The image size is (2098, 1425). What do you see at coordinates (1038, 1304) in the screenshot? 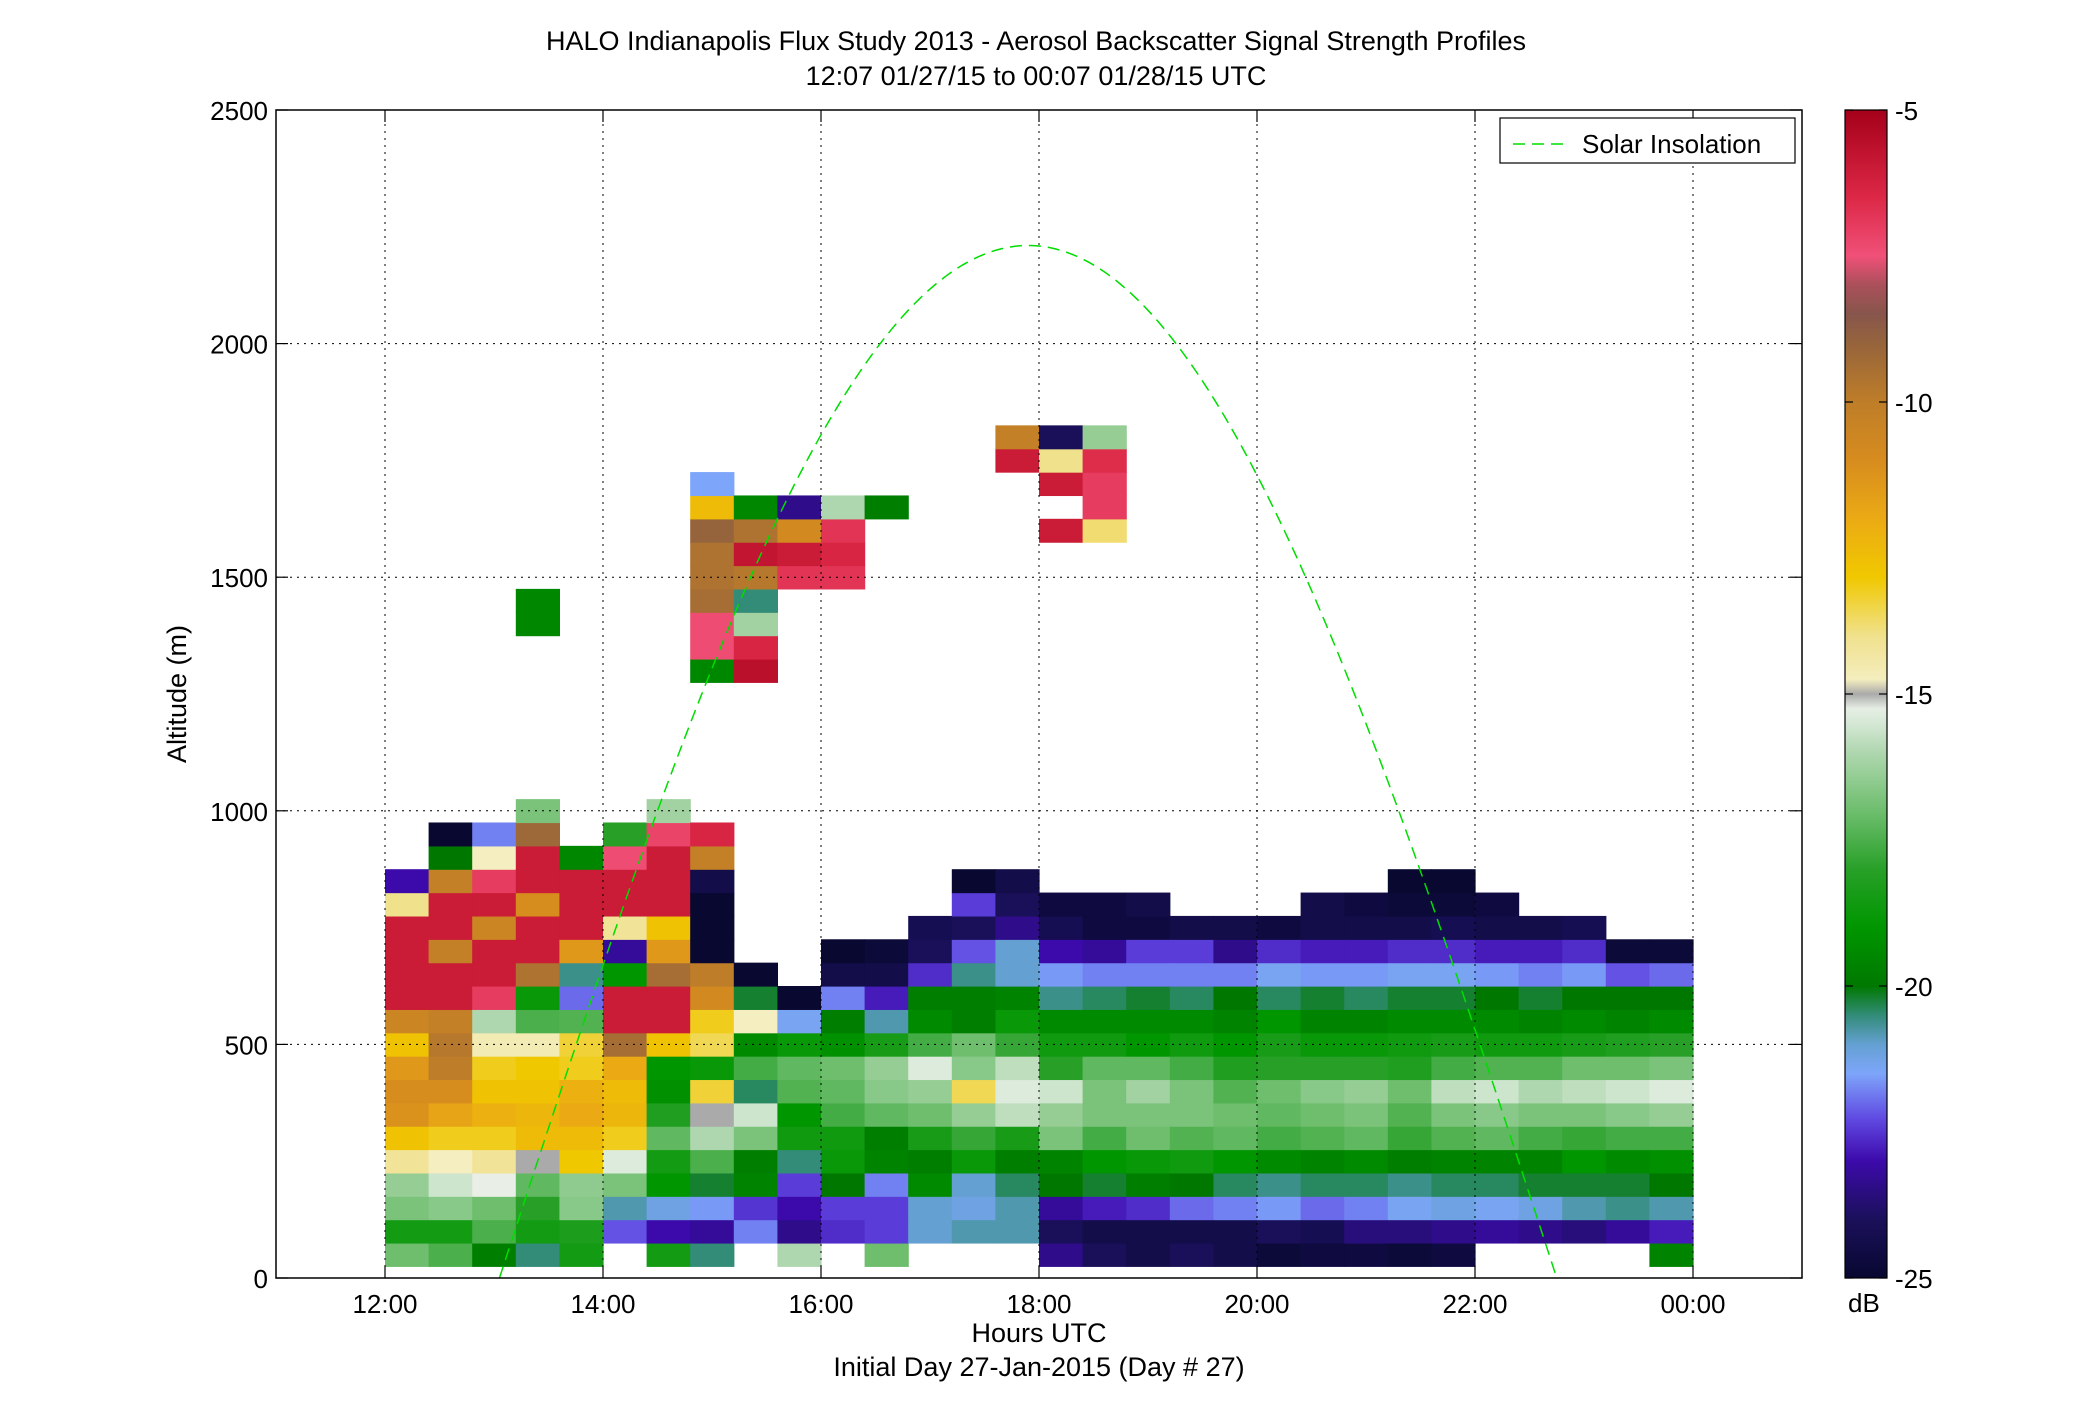
I see `x-tick-label: 18:00` at bounding box center [1038, 1304].